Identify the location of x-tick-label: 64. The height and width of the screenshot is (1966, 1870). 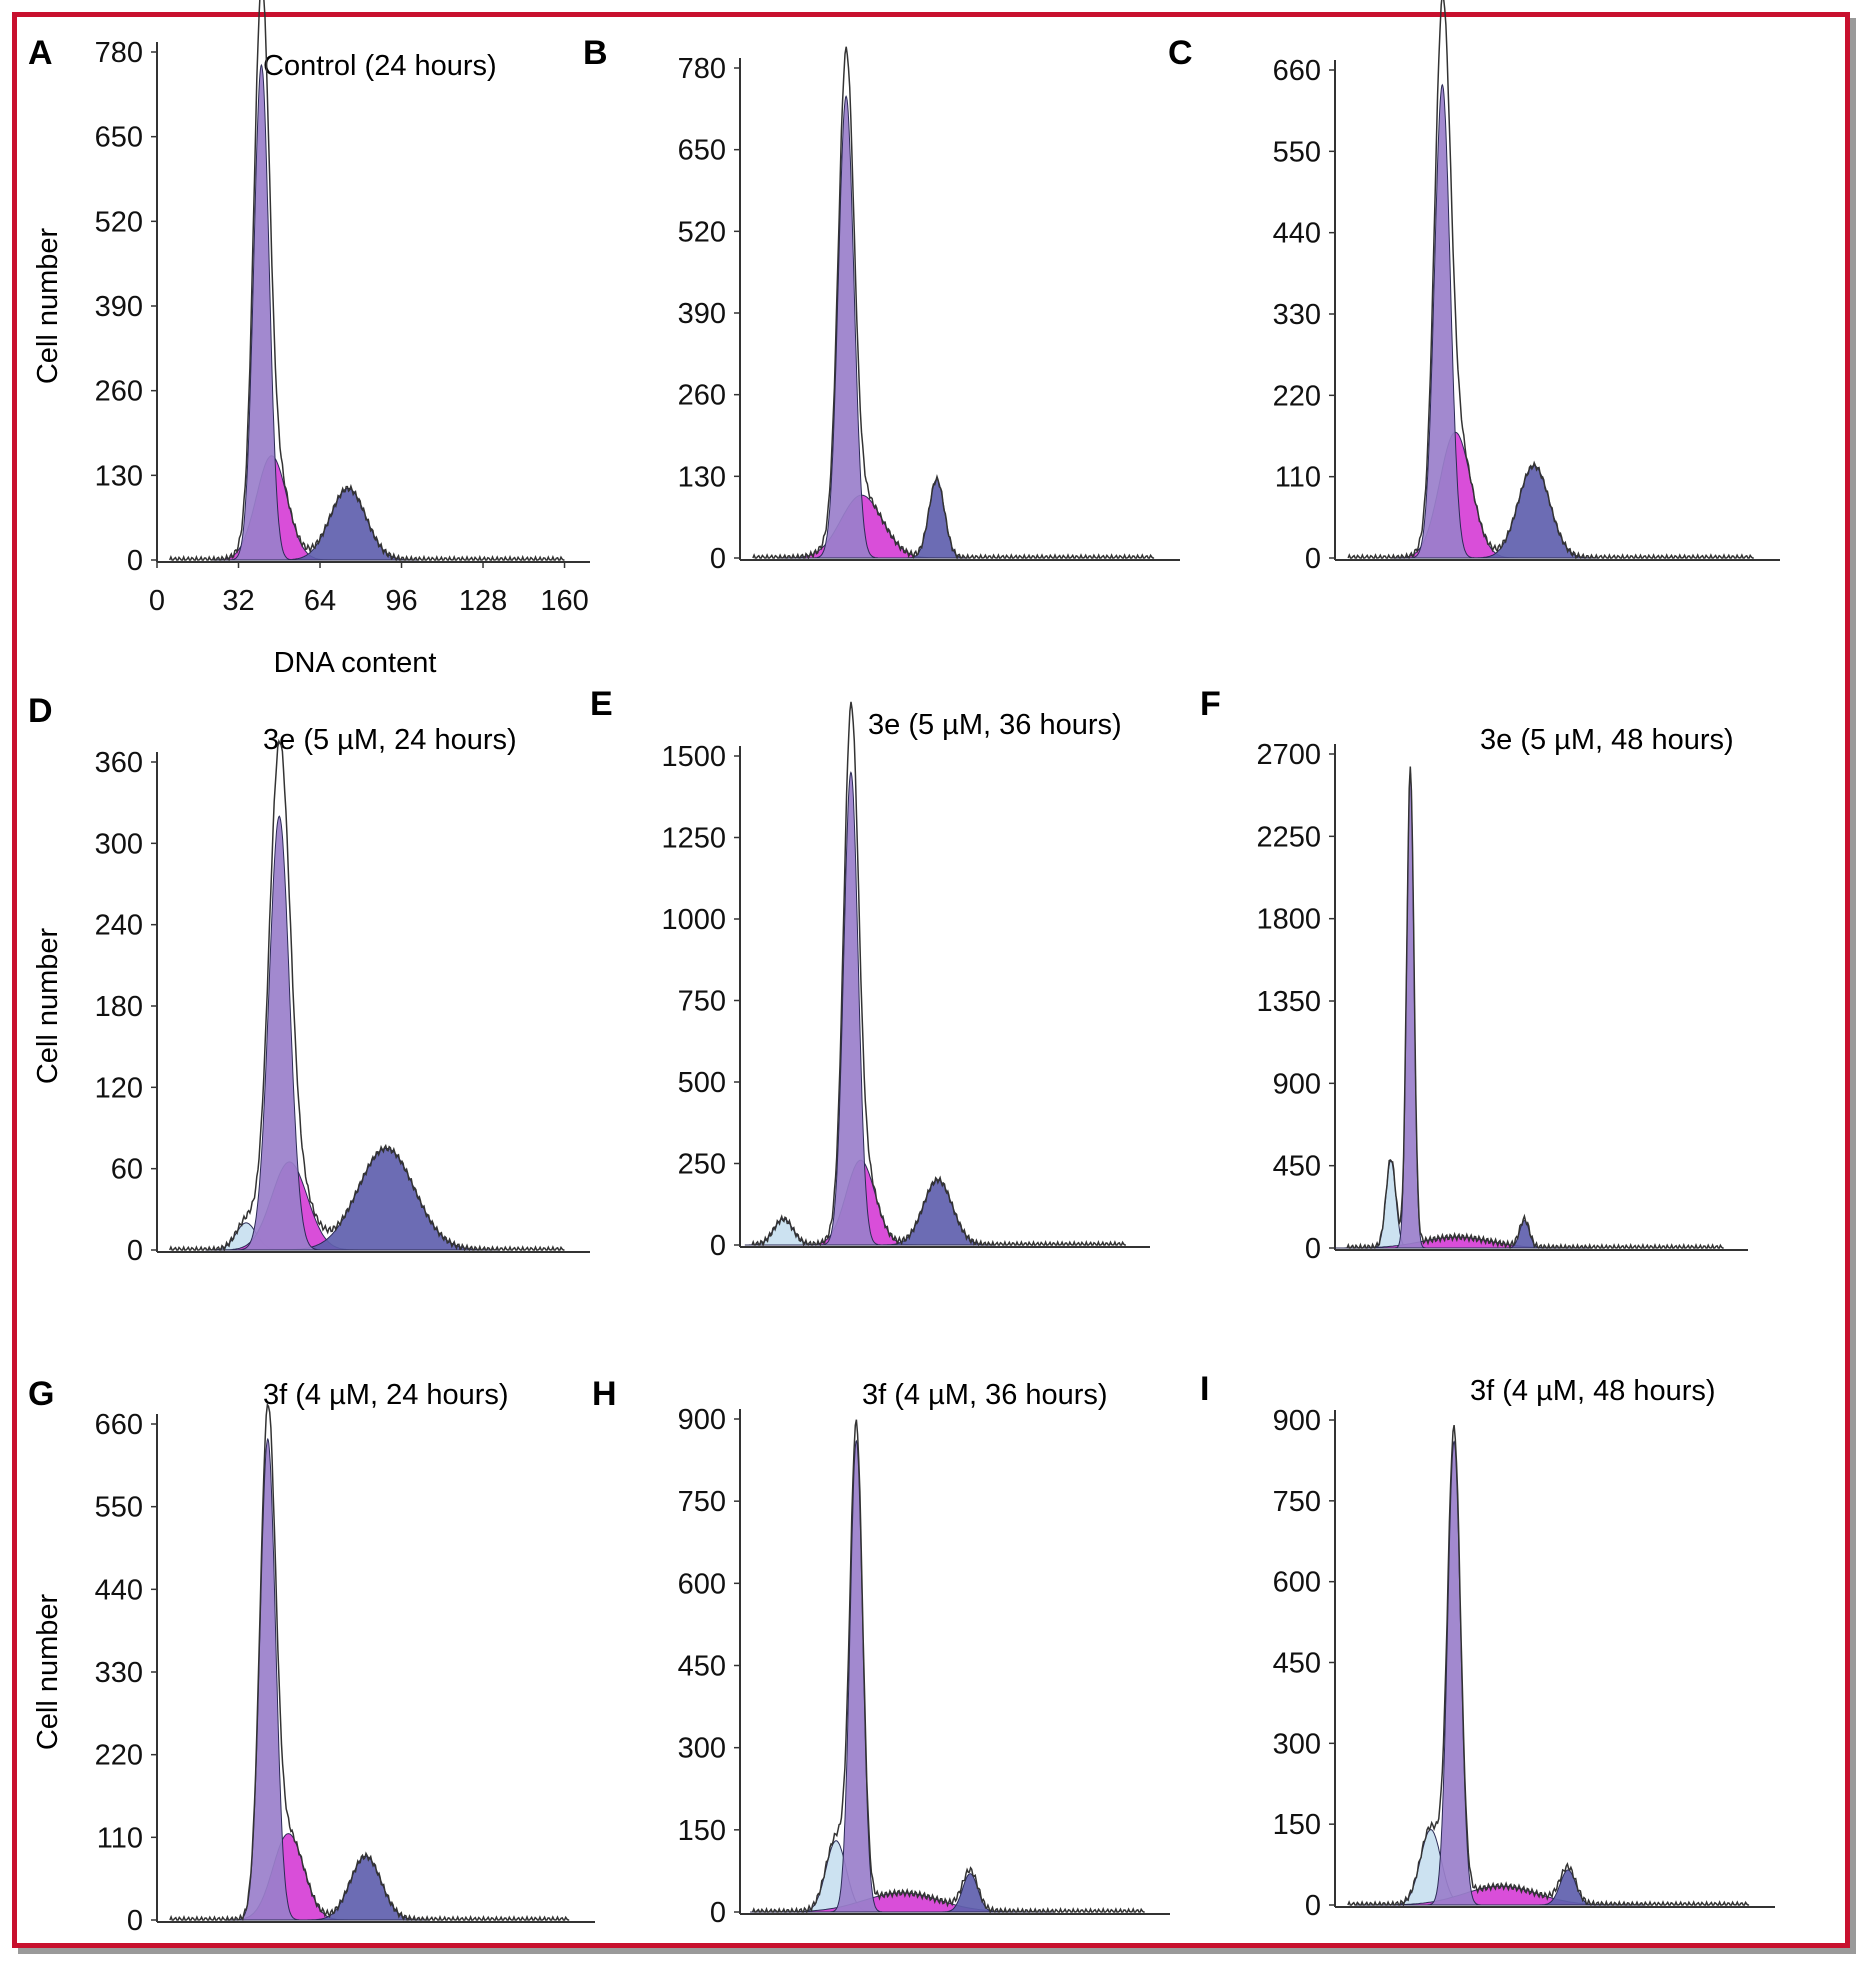
(320, 601).